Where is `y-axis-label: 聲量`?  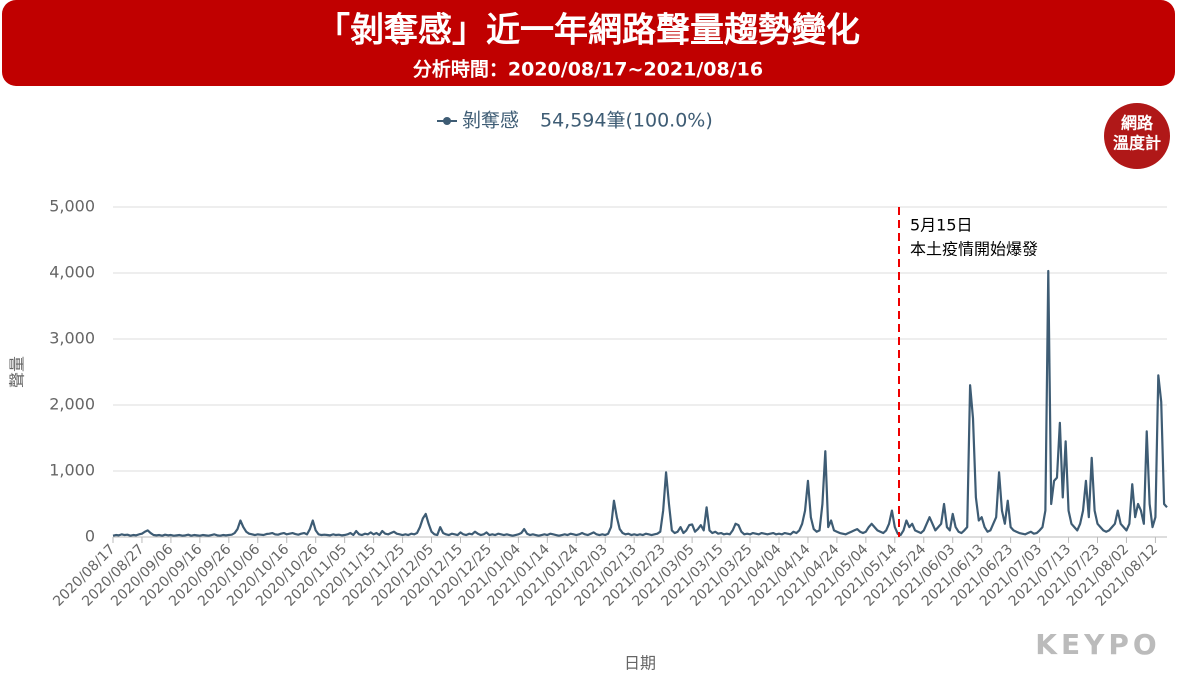
y-axis-label: 聲量 is located at coordinates (17, 372).